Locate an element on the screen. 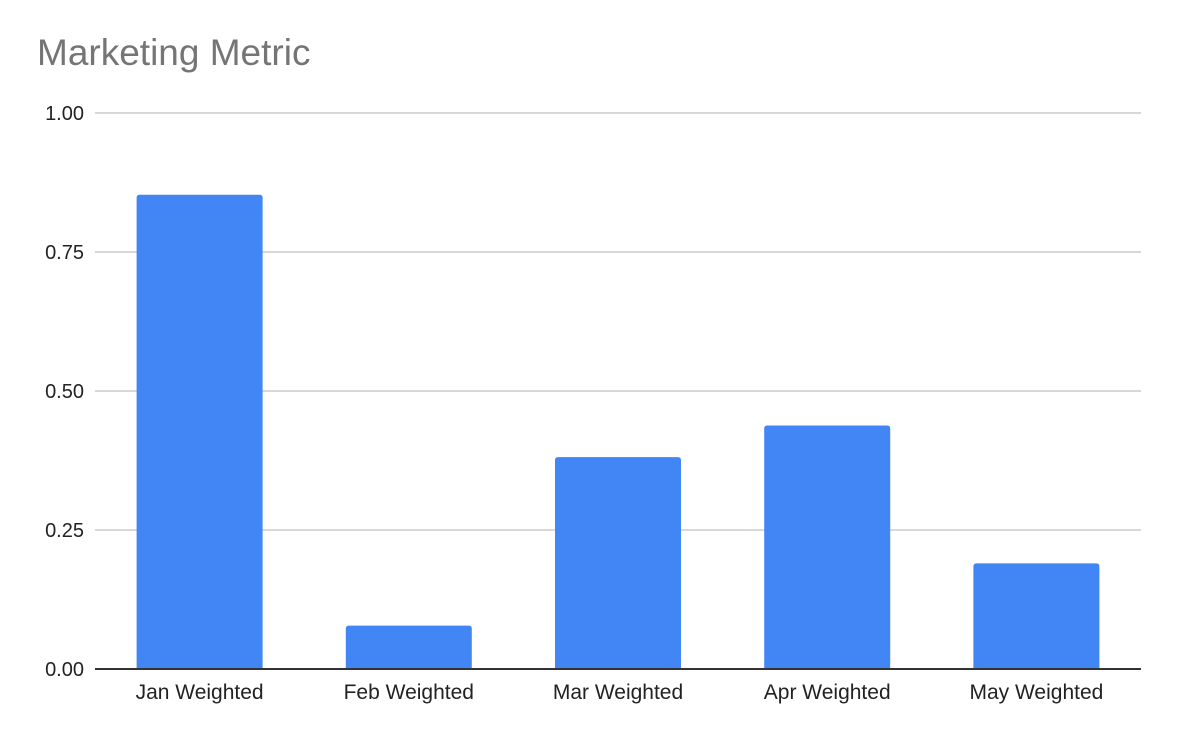 The image size is (1178, 742). bar-feb-weighted is located at coordinates (408, 647).